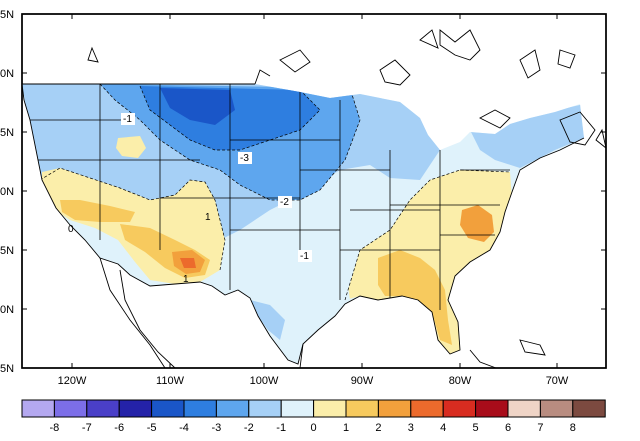 The height and width of the screenshot is (441, 640). I want to click on legend-label: -1, so click(281, 428).